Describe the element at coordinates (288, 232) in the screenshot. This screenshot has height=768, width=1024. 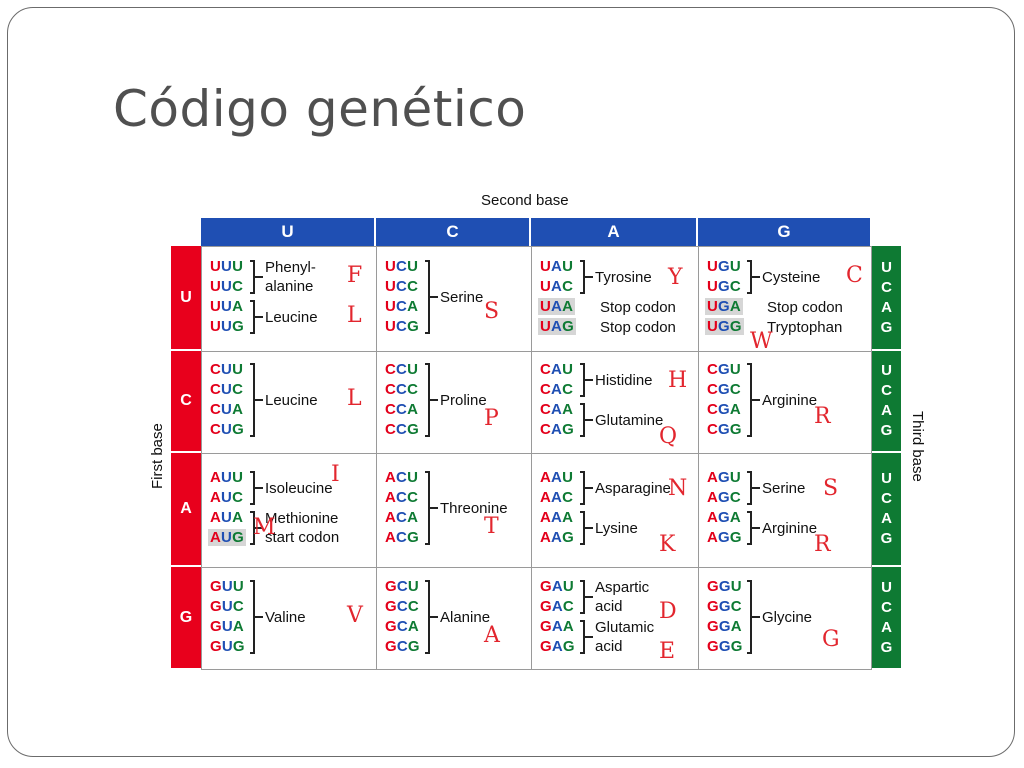
I see `second-base-header-u: U` at that location.